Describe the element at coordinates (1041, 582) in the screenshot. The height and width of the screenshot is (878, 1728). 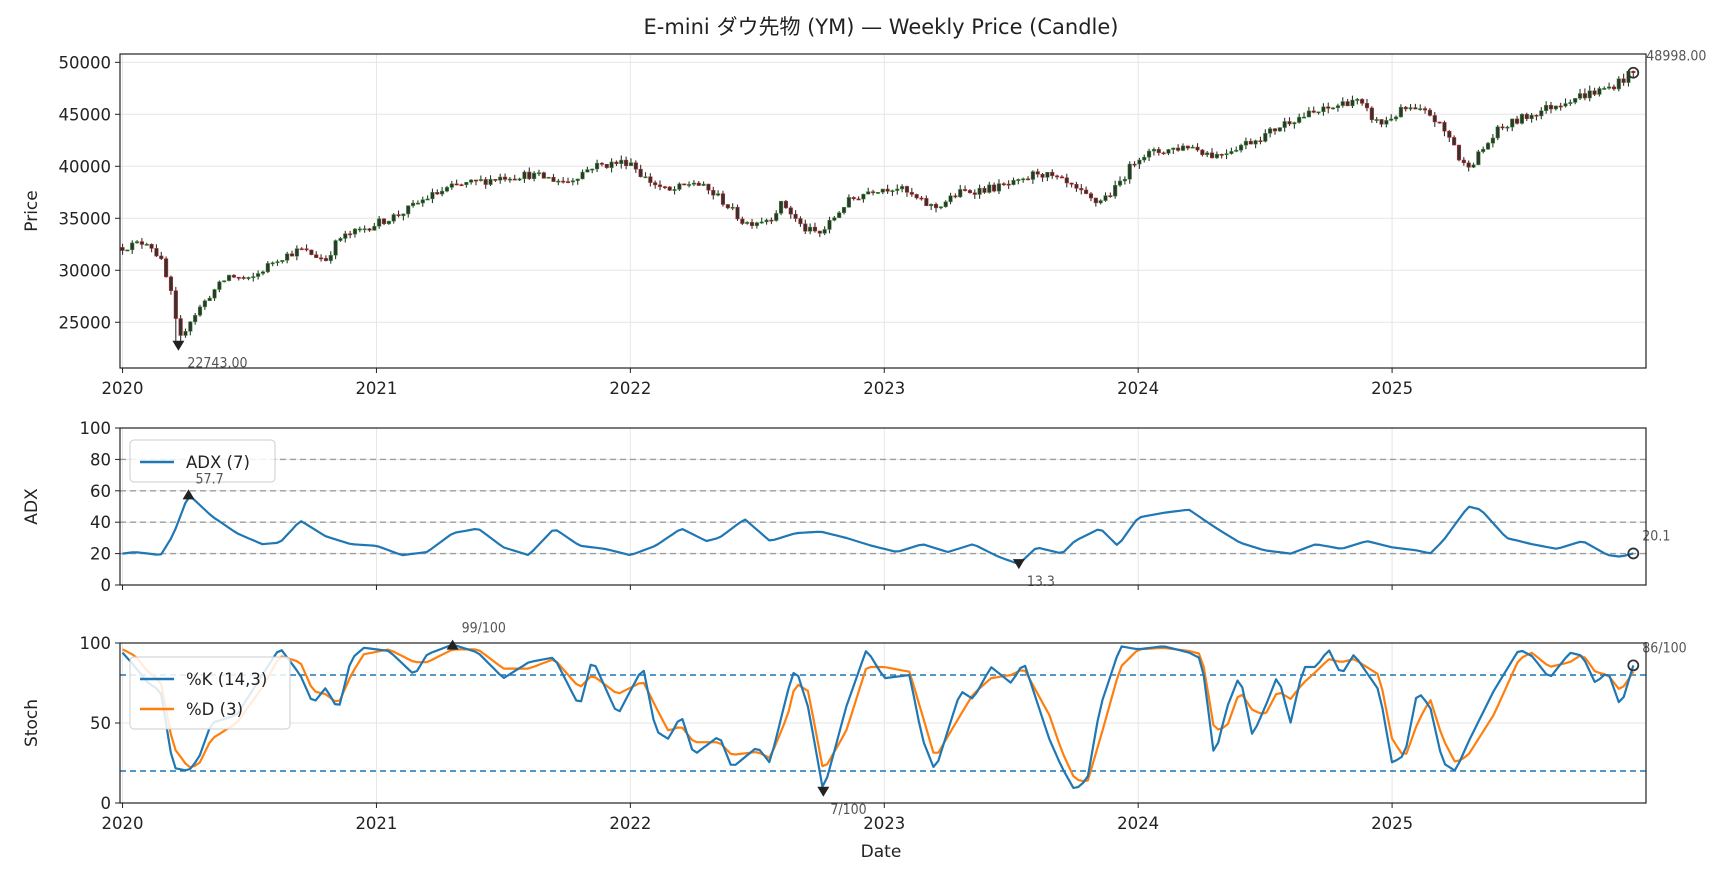
I see `min-adx-label: 13.3` at that location.